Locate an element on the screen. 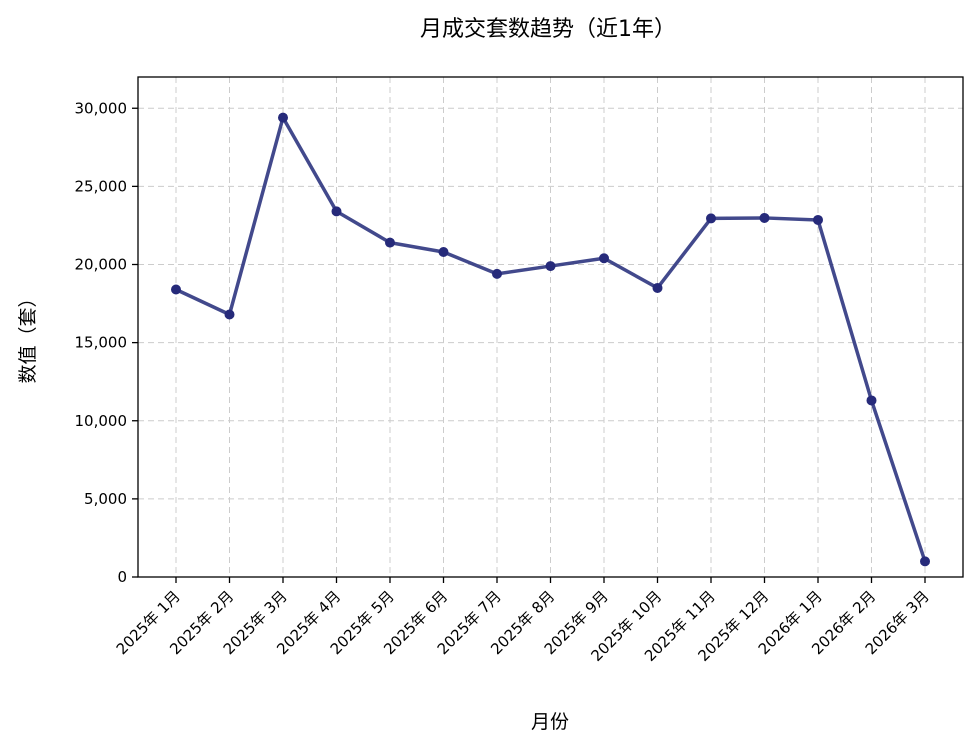 This screenshot has width=975, height=750. y-tick-label: 10,000 is located at coordinates (101, 421).